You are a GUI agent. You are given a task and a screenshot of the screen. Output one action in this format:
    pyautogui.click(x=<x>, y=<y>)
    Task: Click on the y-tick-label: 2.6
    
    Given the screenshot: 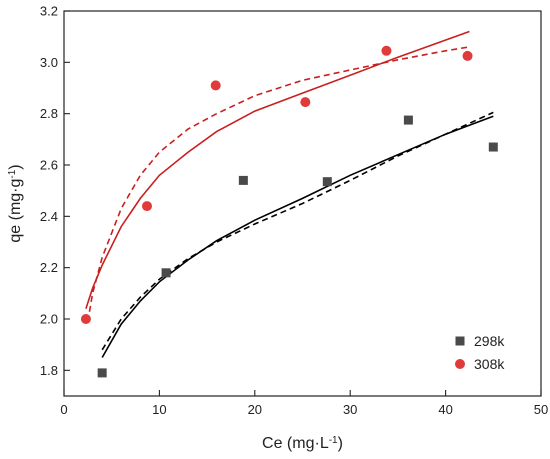 What is the action you would take?
    pyautogui.click(x=49, y=165)
    